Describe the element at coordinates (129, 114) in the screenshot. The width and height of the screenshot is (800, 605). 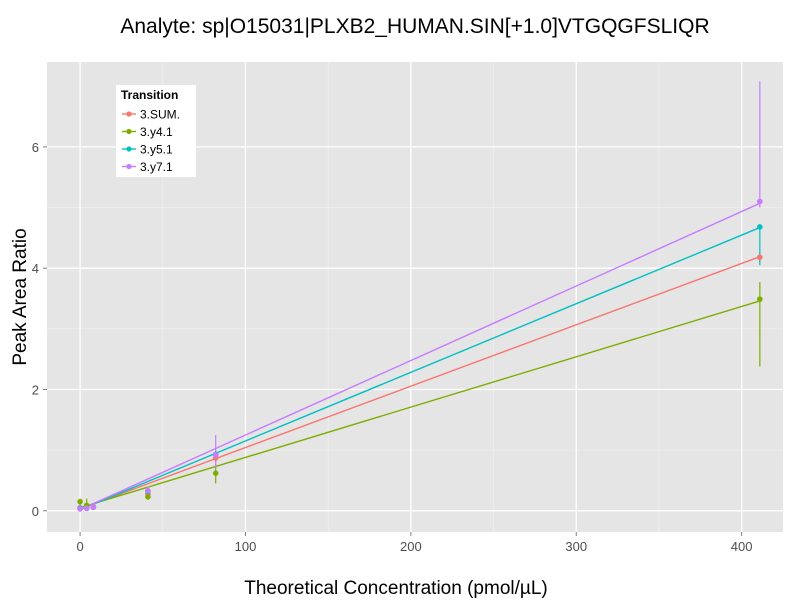
I see `legend-key-point-3-sum` at that location.